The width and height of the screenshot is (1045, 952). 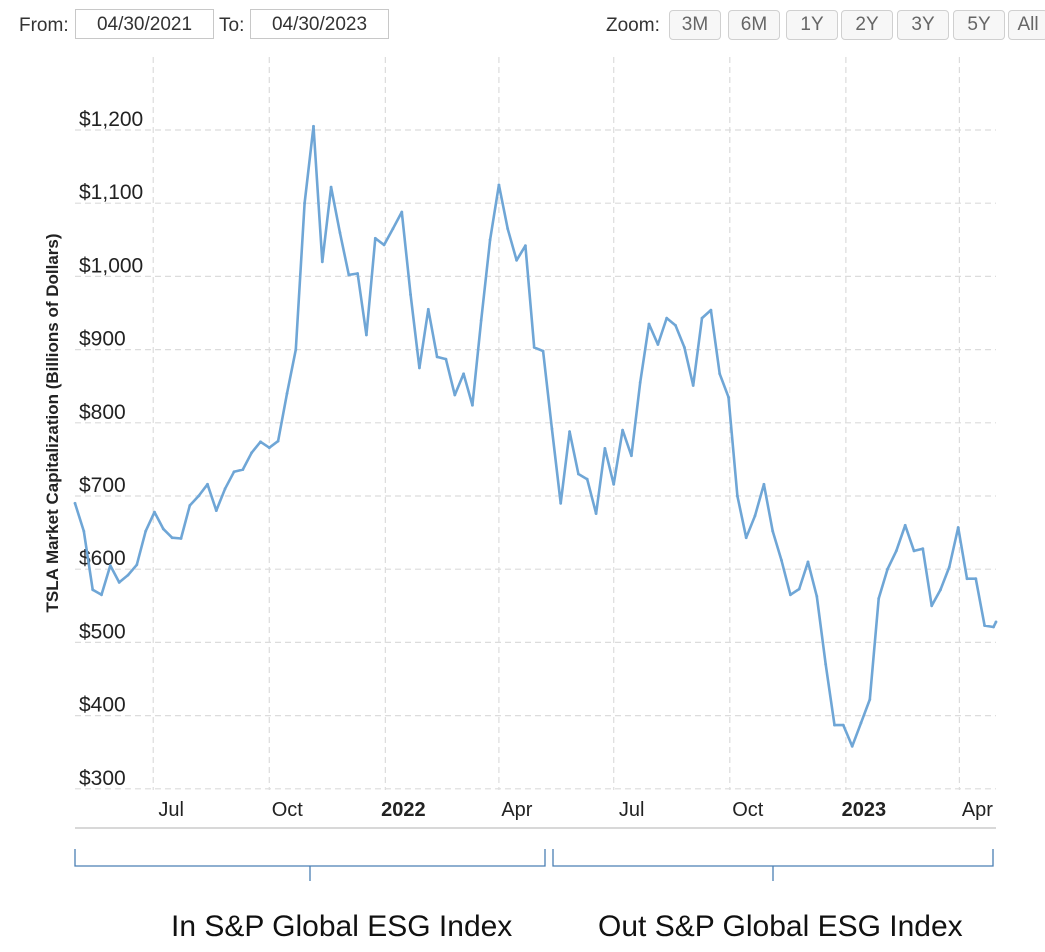 I want to click on x-tick-label: Oct, so click(x=748, y=810).